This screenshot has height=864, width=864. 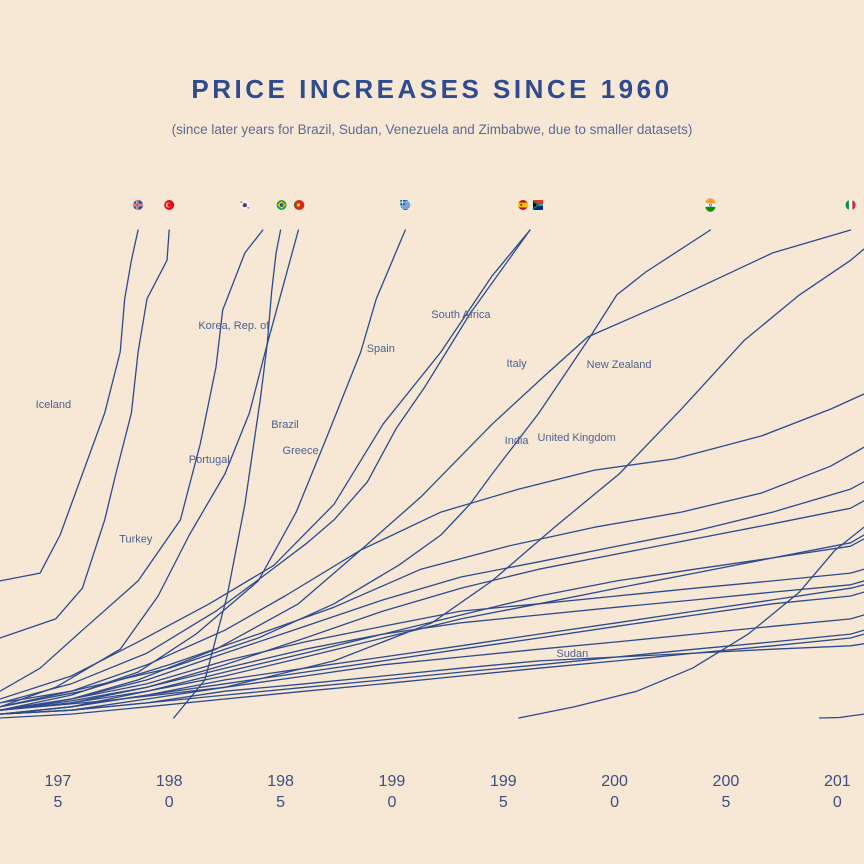 I want to click on italy-flag-icon, so click(x=850, y=205).